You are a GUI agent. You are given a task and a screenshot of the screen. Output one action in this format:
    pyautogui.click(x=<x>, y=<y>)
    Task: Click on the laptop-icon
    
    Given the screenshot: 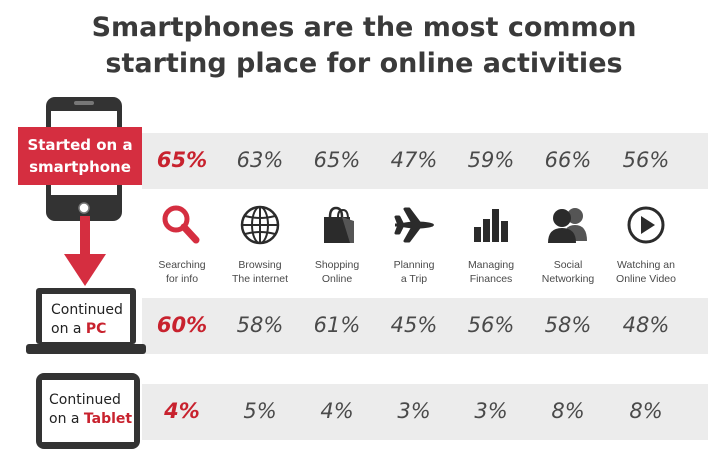 What is the action you would take?
    pyautogui.click(x=86, y=321)
    